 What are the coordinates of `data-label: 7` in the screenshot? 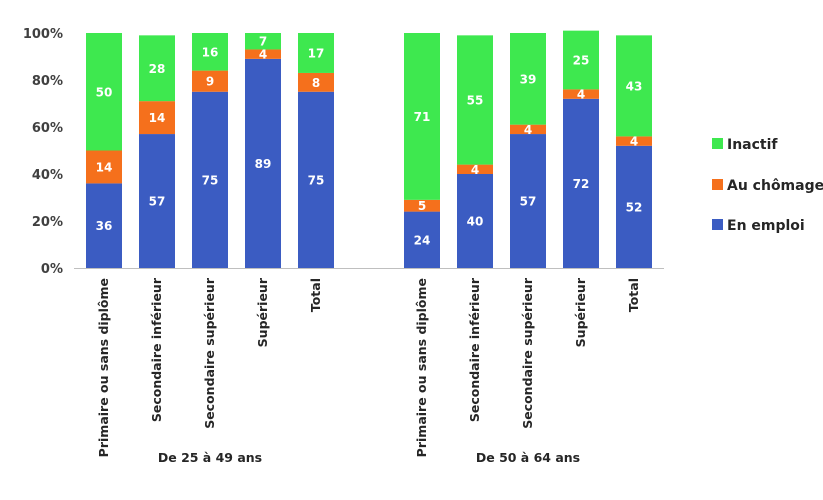 It's located at (263, 42).